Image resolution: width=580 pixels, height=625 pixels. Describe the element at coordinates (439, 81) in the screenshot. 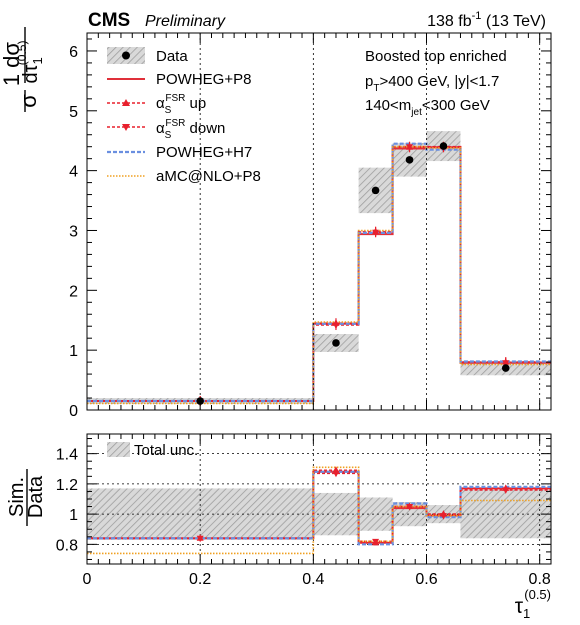

I see `region-pt-cut: >400 GeV, |y|<1.7` at that location.